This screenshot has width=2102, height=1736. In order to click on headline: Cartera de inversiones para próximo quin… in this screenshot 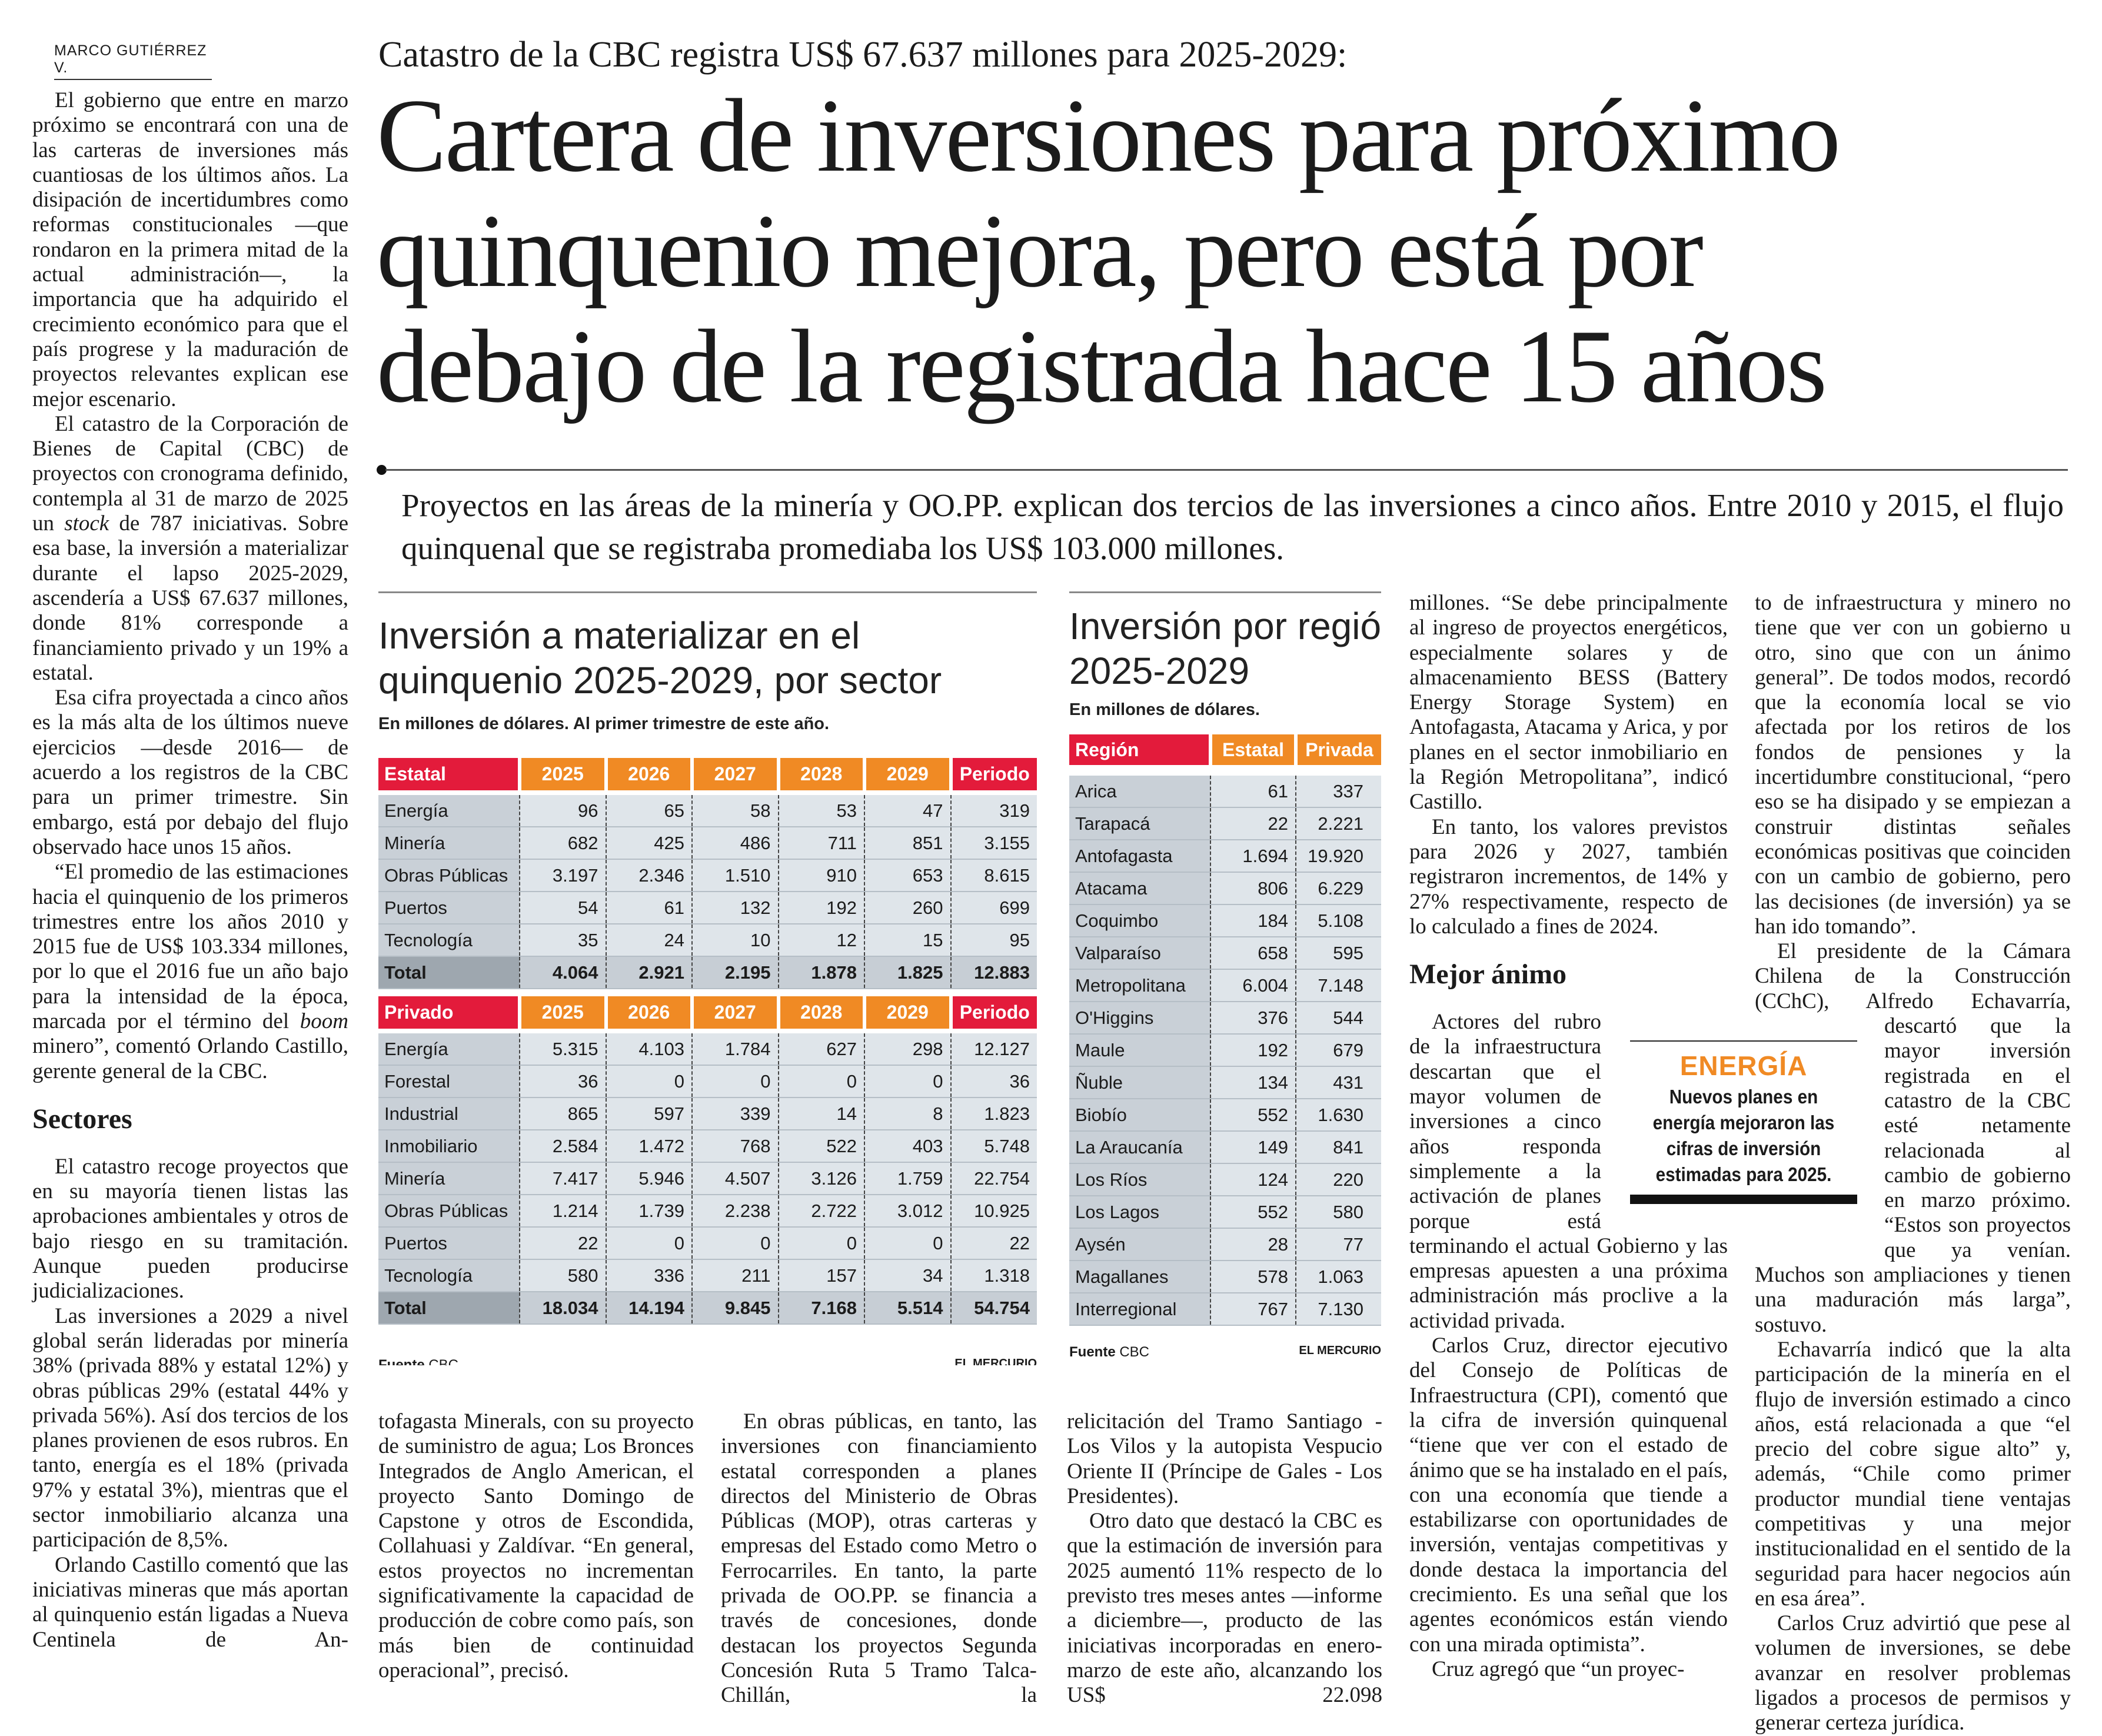, I will do `click(1109, 251)`.